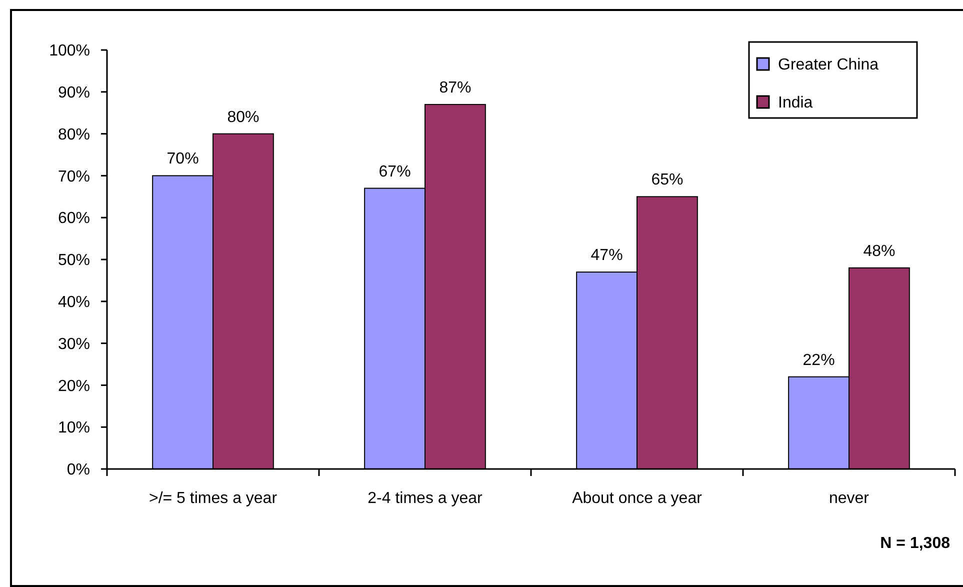 The height and width of the screenshot is (587, 963). I want to click on data-label: 80%, so click(243, 117).